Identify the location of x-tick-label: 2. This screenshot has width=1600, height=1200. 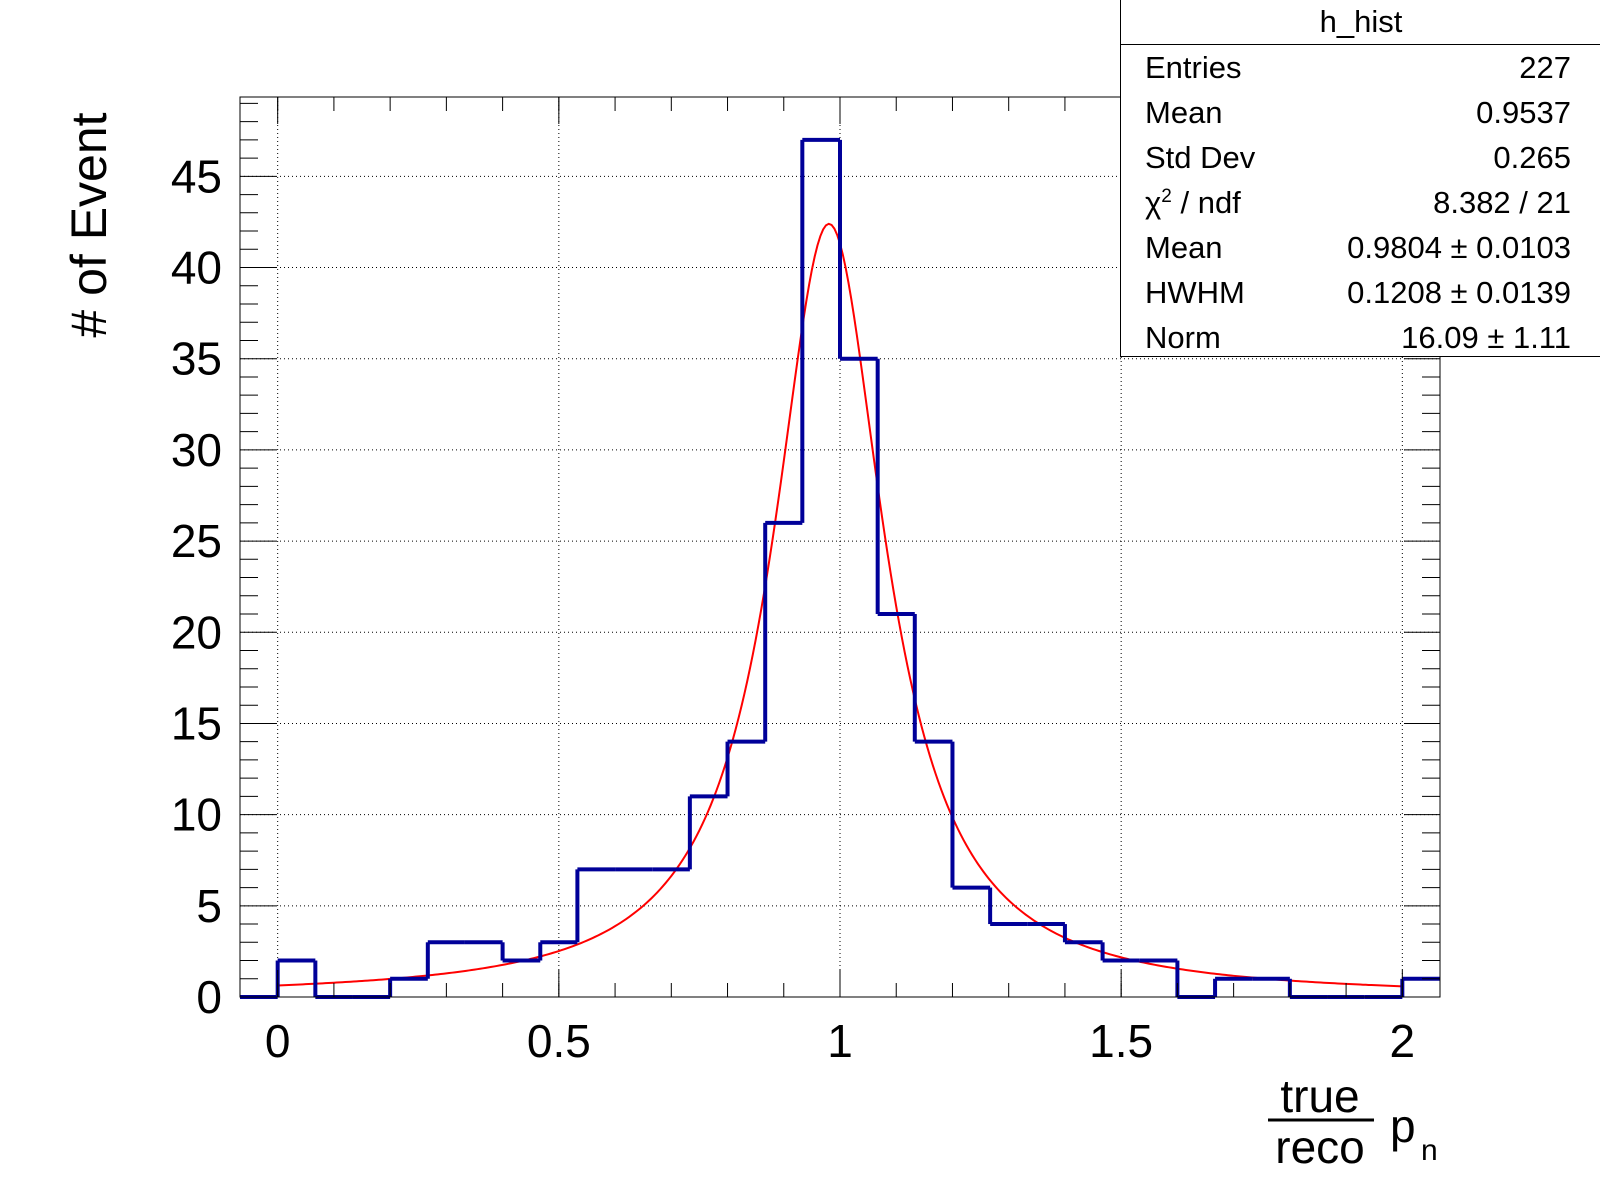
(1403, 1041).